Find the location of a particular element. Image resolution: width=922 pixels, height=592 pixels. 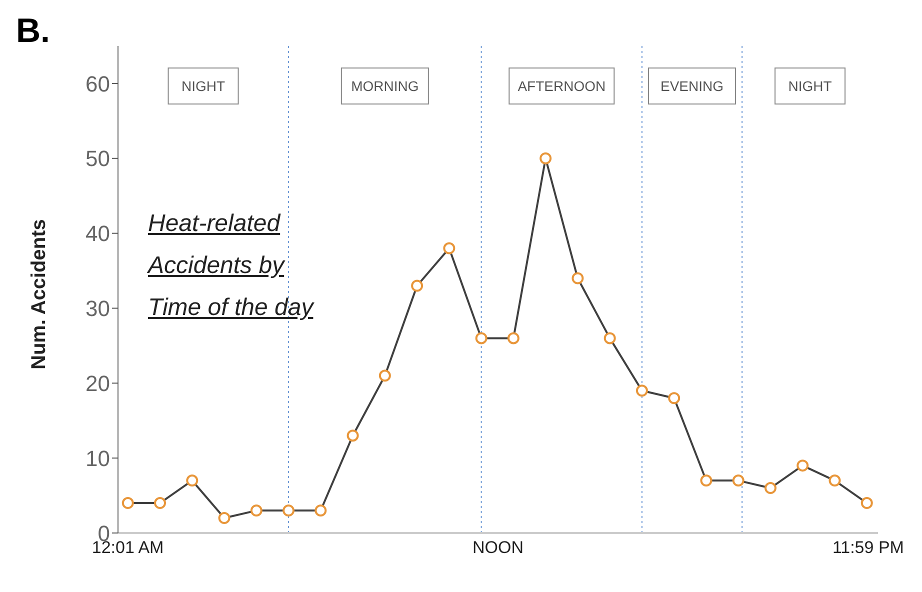

y-tick-label: 10 is located at coordinates (98, 458).